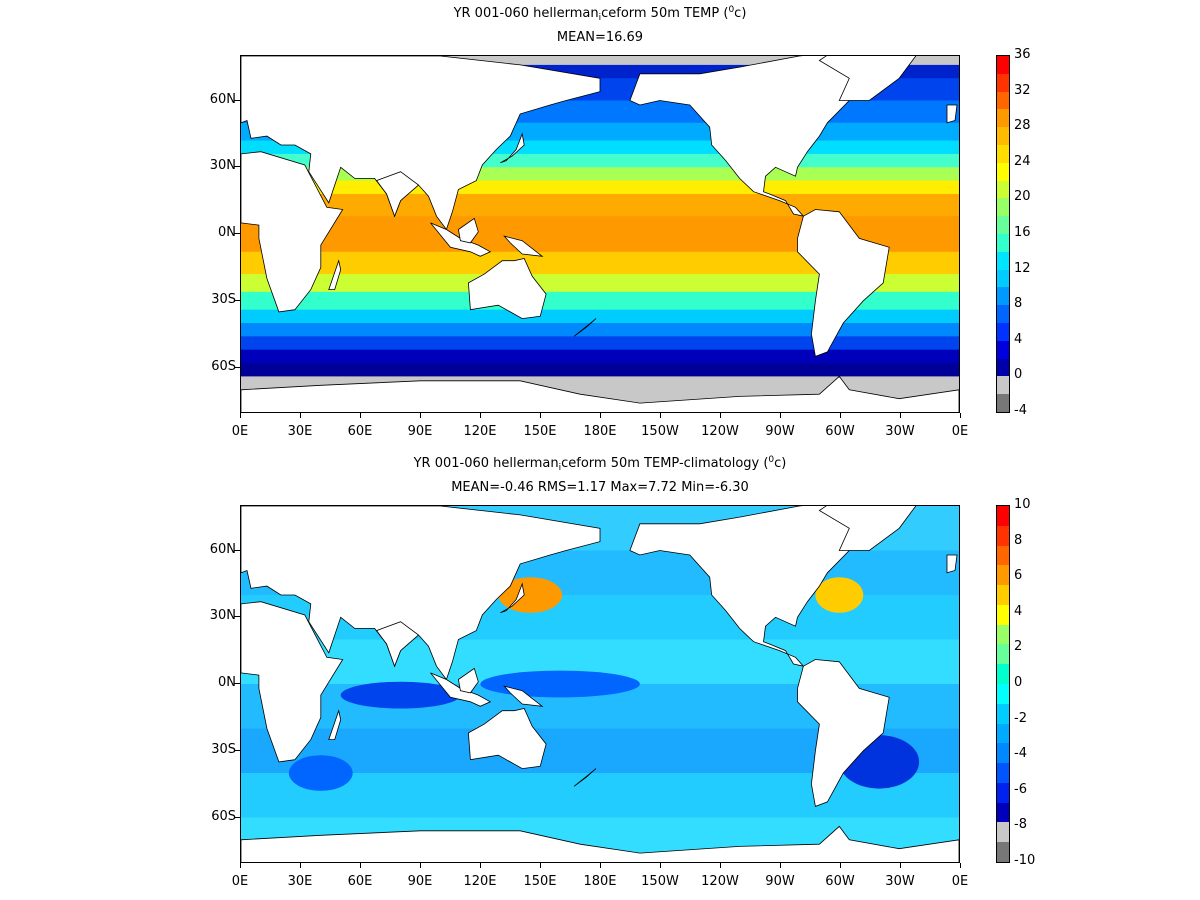 This screenshot has width=1200, height=900. Describe the element at coordinates (1020, 718) in the screenshot. I see `colorbar-label: -2` at that location.